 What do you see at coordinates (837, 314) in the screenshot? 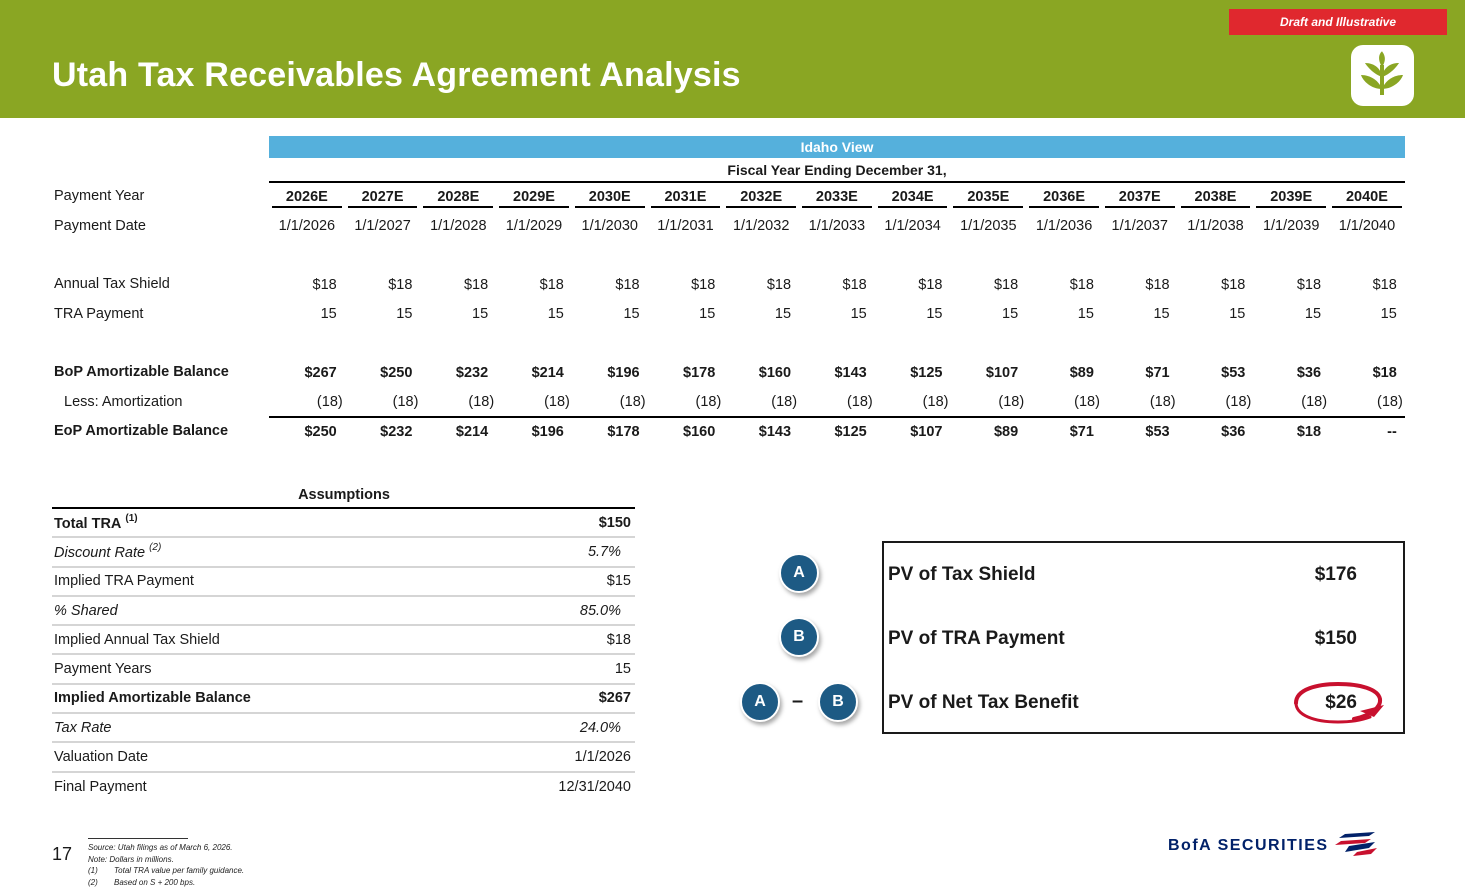
I see `tra-payment-row: 15 15 15 15 15 15 15 15 15 15 15 15 15 15 15` at bounding box center [837, 314].